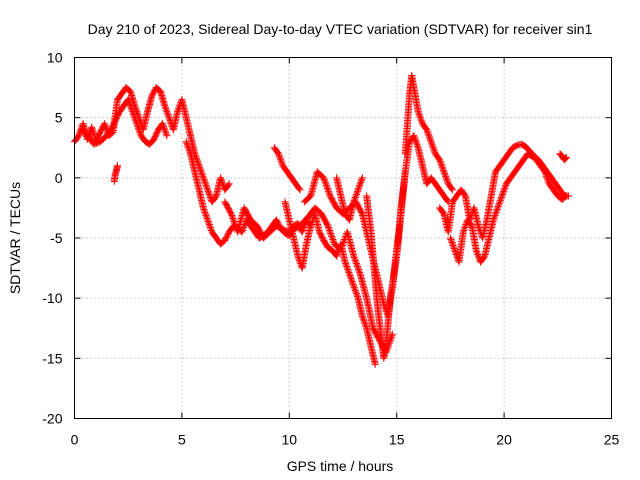  What do you see at coordinates (345, 440) in the screenshot?
I see `x-tick-labels: 0 5 10 15 20 25` at bounding box center [345, 440].